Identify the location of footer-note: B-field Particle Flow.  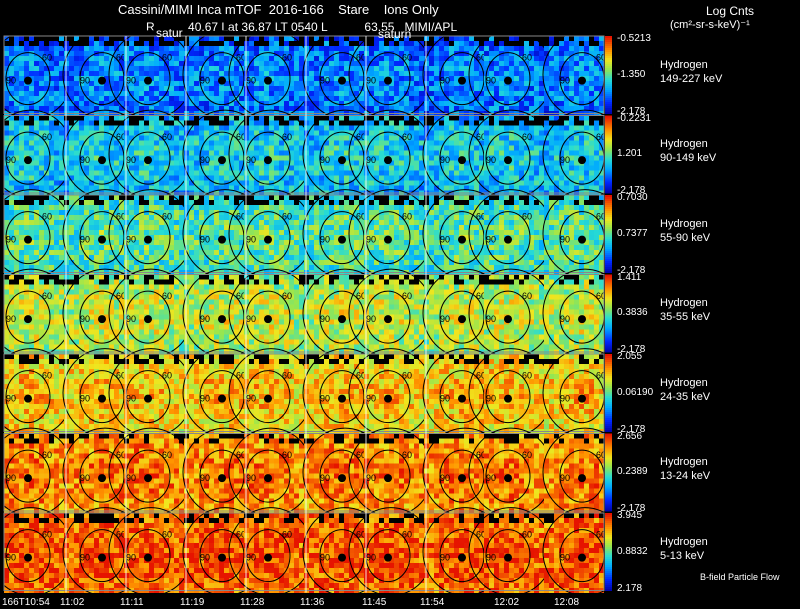
(740, 577).